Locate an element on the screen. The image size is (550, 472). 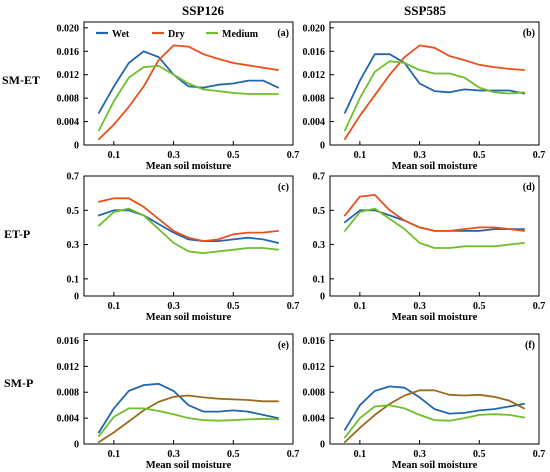
row-label-sm-p: SM-P is located at coordinates (18, 383).